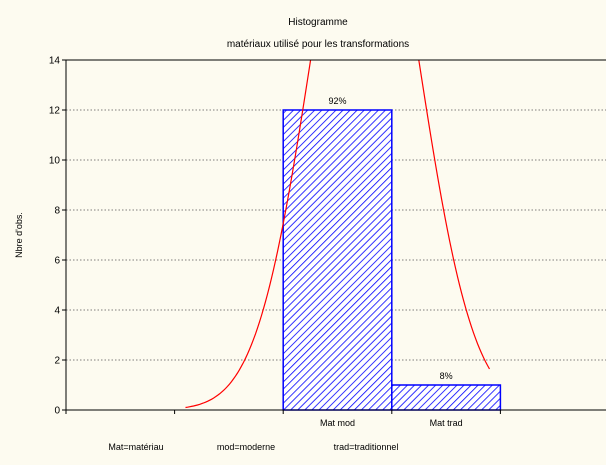 This screenshot has width=606, height=465. Describe the element at coordinates (283, 419) in the screenshot. I see `x-axis-ticks: Mat mod Mat trad` at that location.